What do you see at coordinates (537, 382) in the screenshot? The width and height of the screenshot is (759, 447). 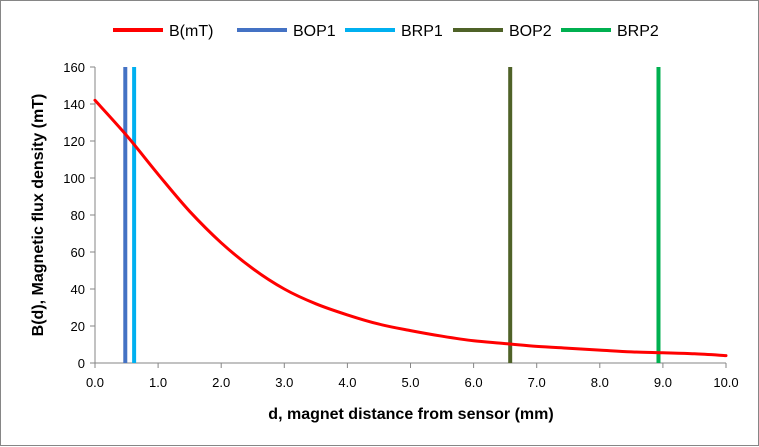 I see `x-tick-label: 7.0` at bounding box center [537, 382].